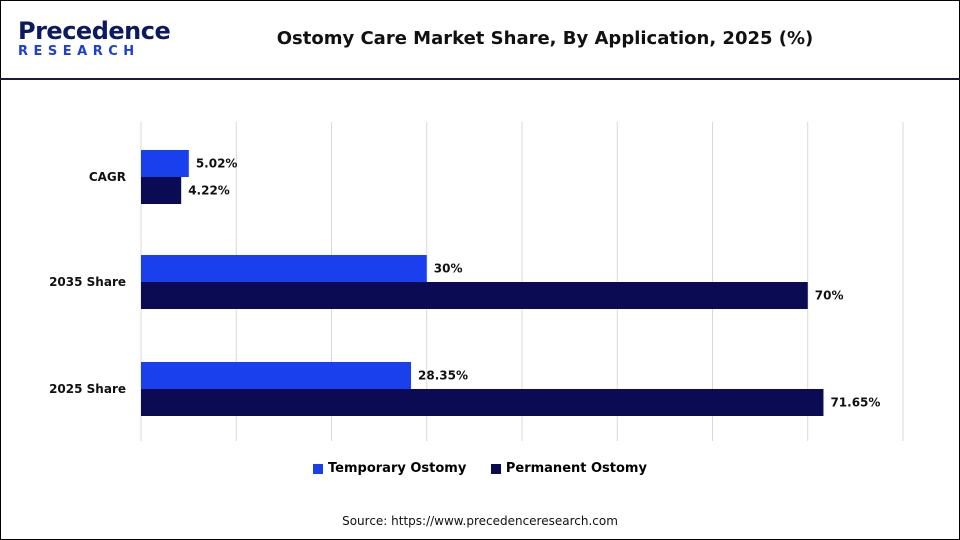  What do you see at coordinates (829, 296) in the screenshot?
I see `data-label: 70%` at bounding box center [829, 296].